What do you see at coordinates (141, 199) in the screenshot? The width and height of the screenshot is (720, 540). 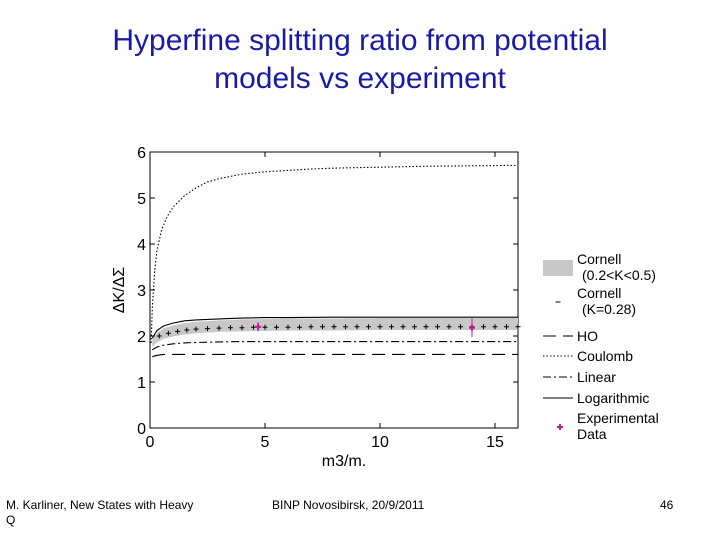 I see `y-tick-label: 5` at bounding box center [141, 199].